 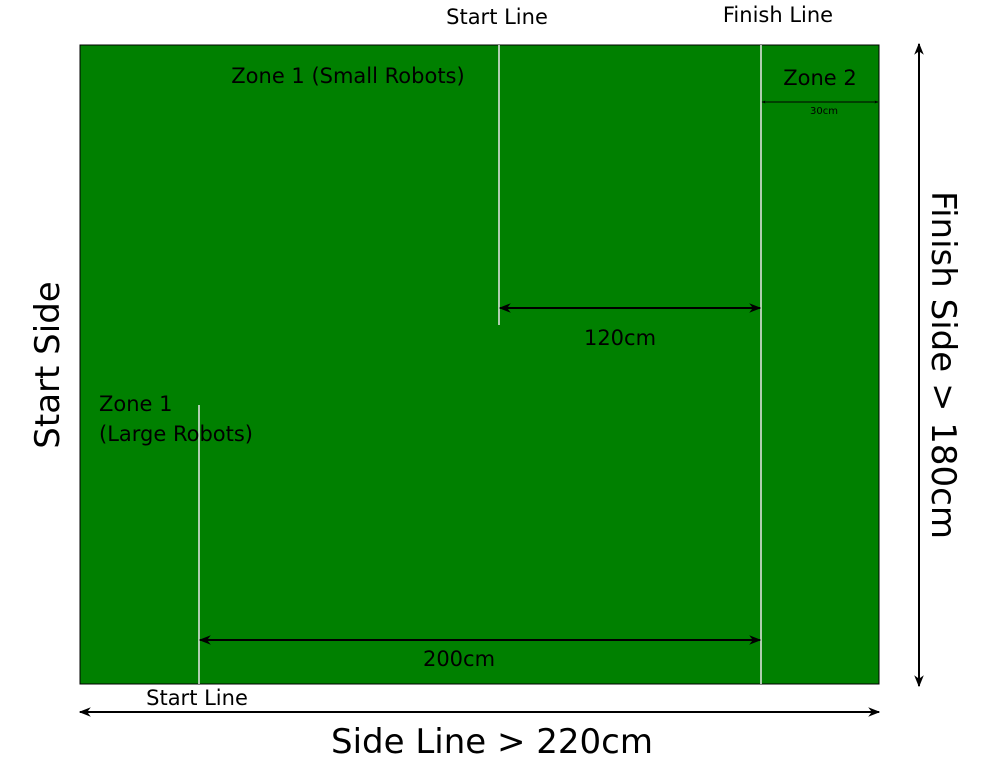 I want to click on zone1-large-label-line2: (Large Robots), so click(x=176, y=434).